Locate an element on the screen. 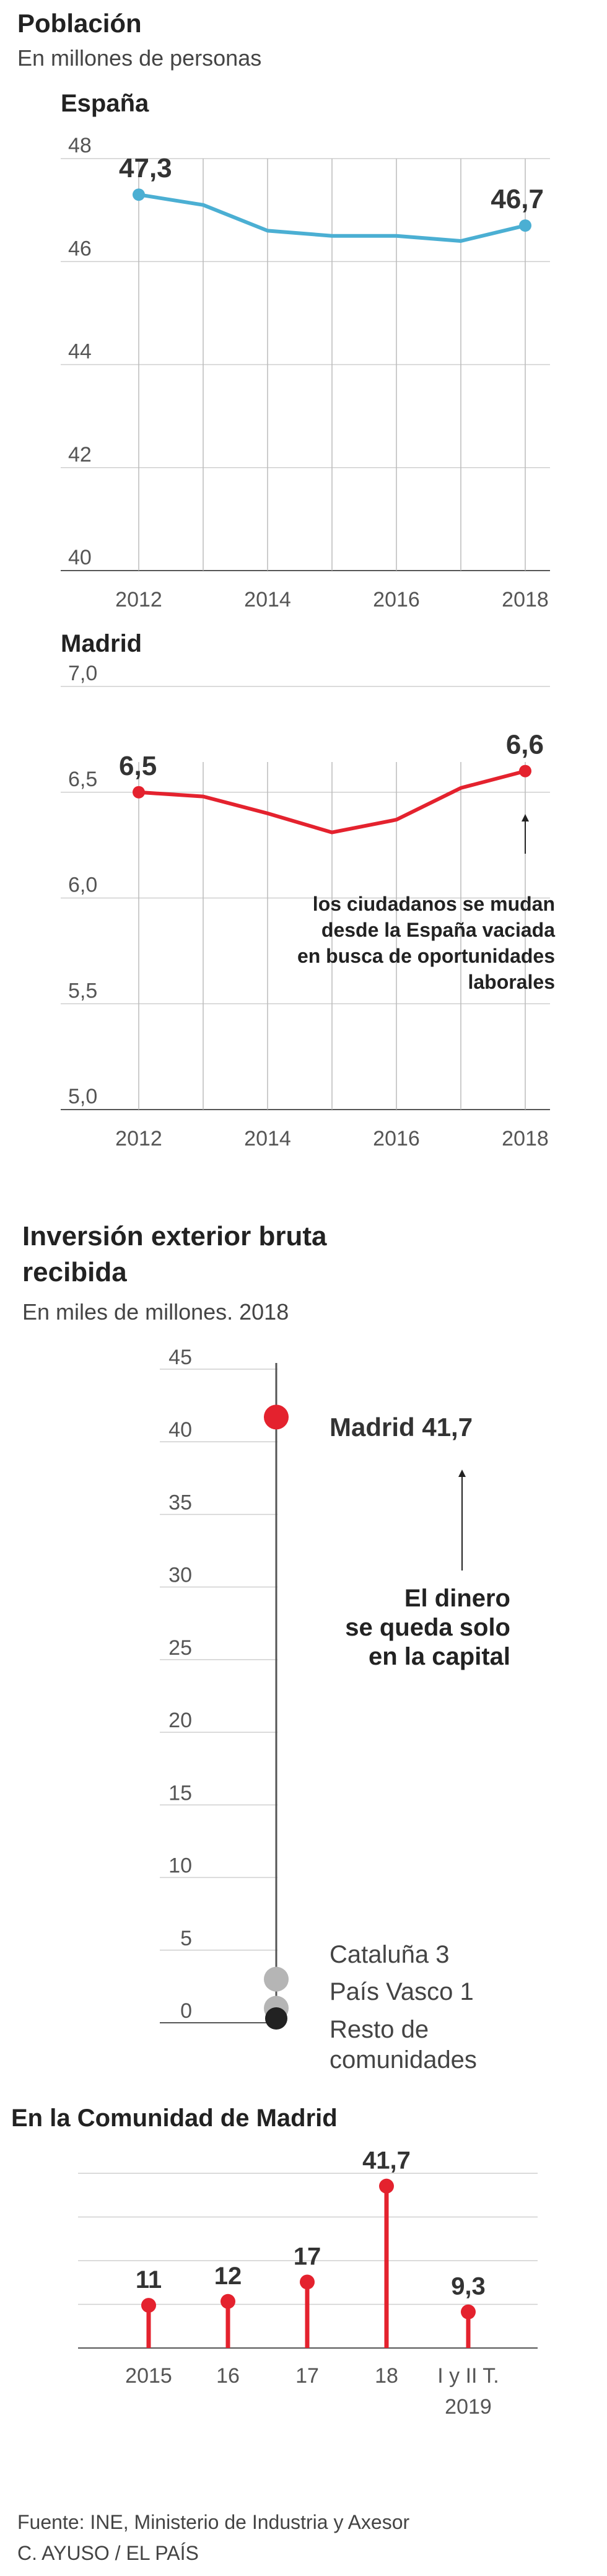  madrid-annotation-line: desde la España vaciada is located at coordinates (438, 930).